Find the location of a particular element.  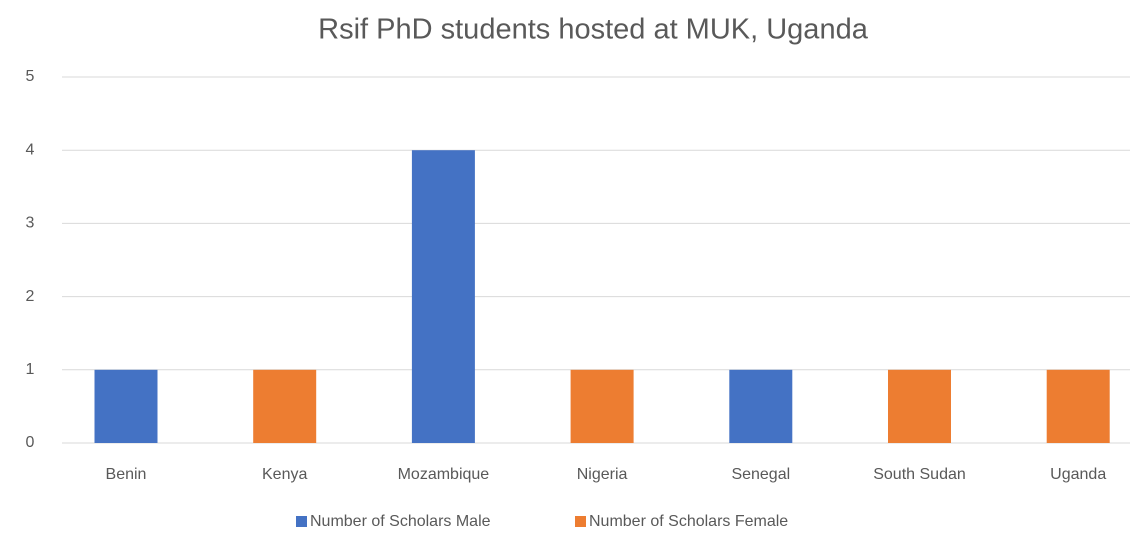

legend-label: Number of Scholars Female is located at coordinates (688, 521).